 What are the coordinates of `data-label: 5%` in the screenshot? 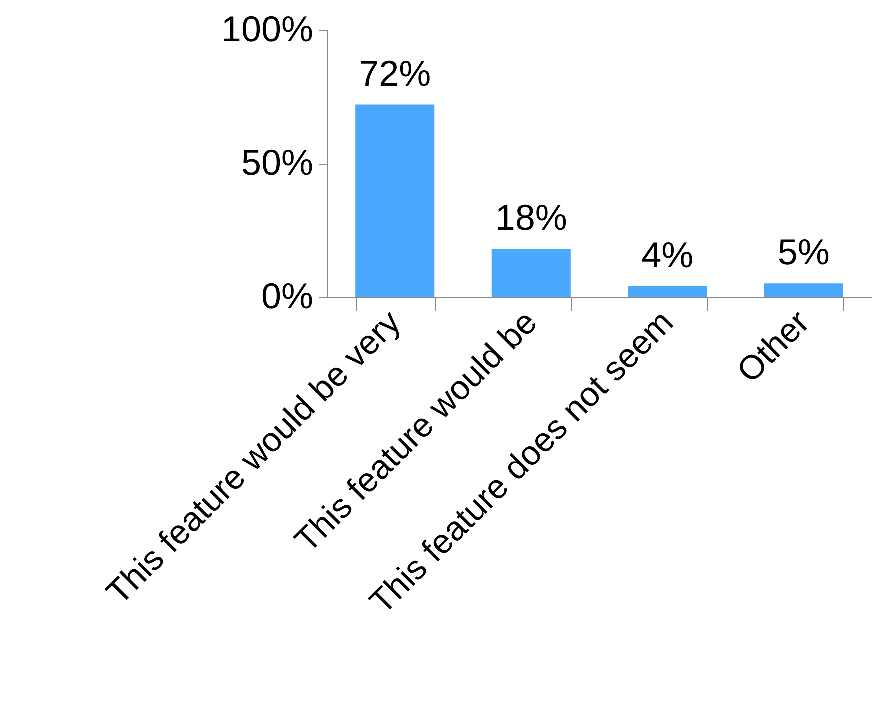 It's located at (804, 252).